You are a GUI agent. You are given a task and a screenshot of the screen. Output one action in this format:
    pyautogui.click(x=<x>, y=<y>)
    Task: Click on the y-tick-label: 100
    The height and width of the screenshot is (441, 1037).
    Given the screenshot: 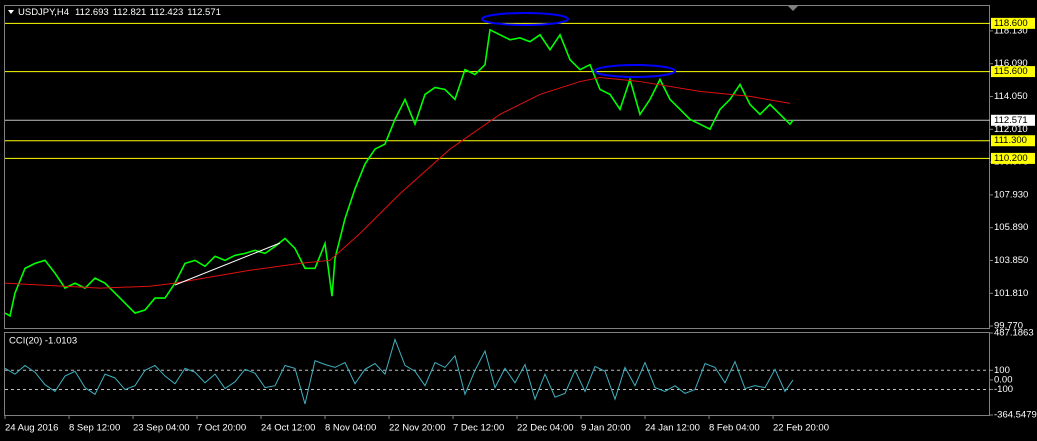 What is the action you would take?
    pyautogui.click(x=1002, y=370)
    